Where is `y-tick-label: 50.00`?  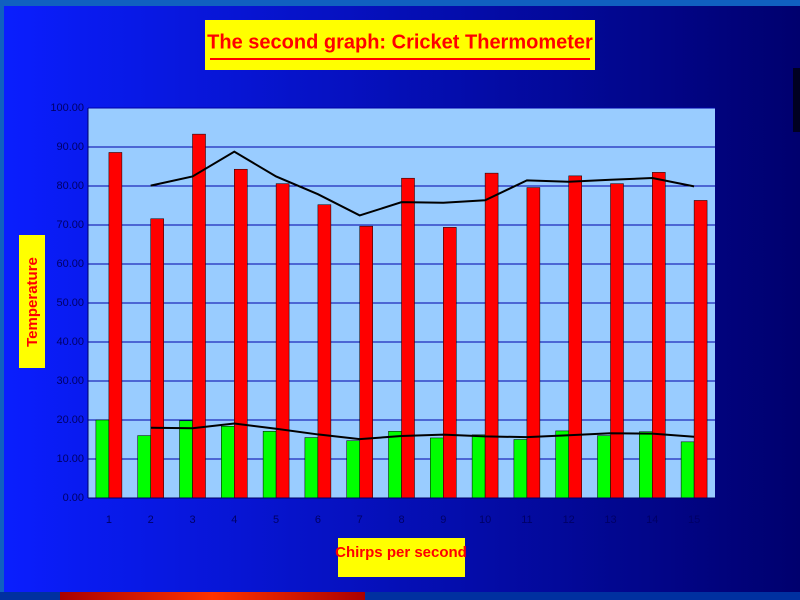
y-tick-label: 50.00 is located at coordinates (70, 303).